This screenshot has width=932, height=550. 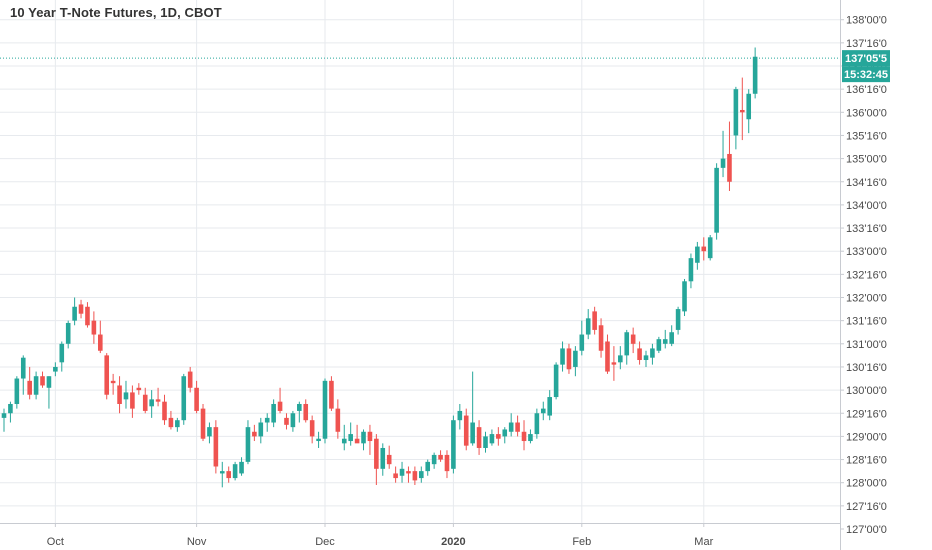 I want to click on x-tick-label: Oct, so click(x=55, y=542).